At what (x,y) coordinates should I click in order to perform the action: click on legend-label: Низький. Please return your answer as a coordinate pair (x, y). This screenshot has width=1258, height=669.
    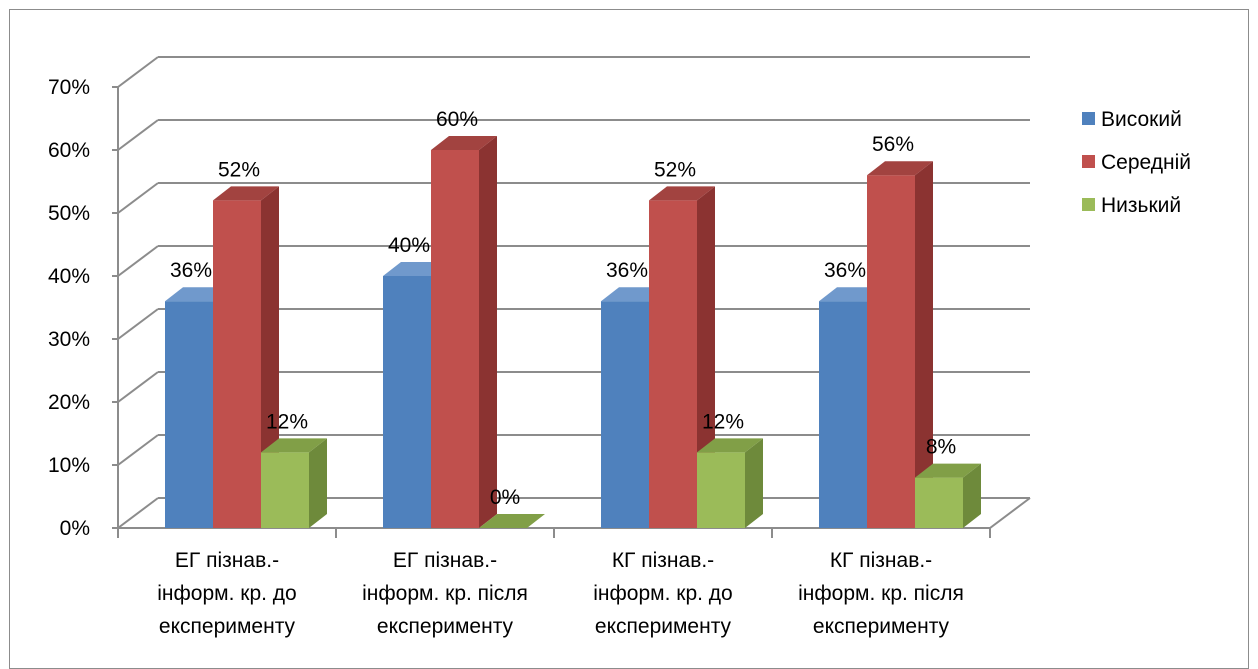
    Looking at the image, I should click on (1141, 205).